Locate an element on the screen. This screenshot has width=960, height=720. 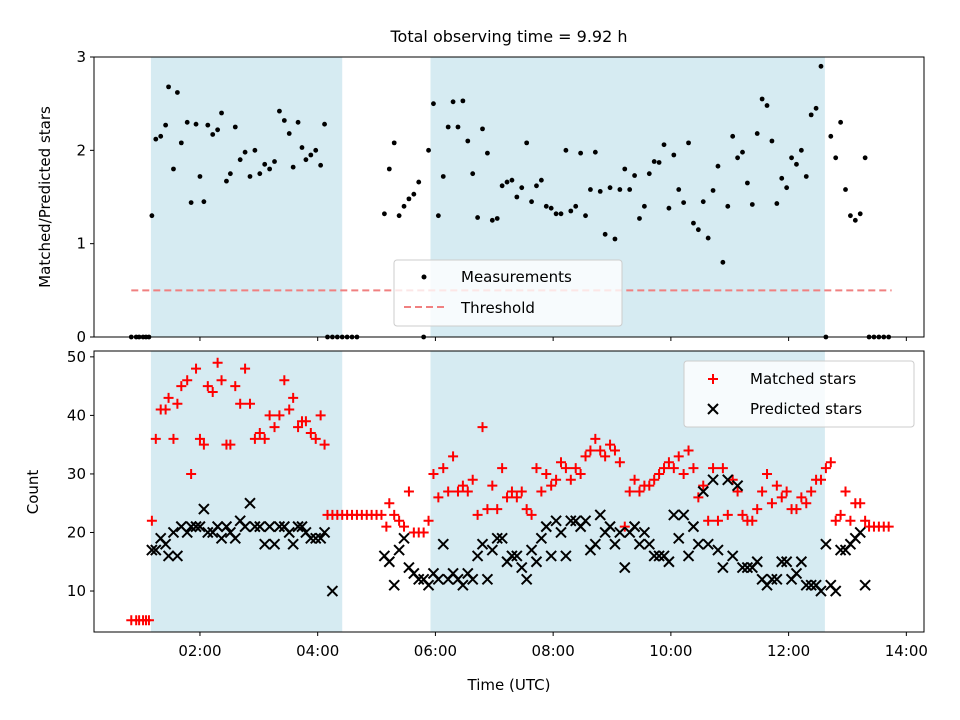
x-tick-label: 04:00 is located at coordinates (317, 651).